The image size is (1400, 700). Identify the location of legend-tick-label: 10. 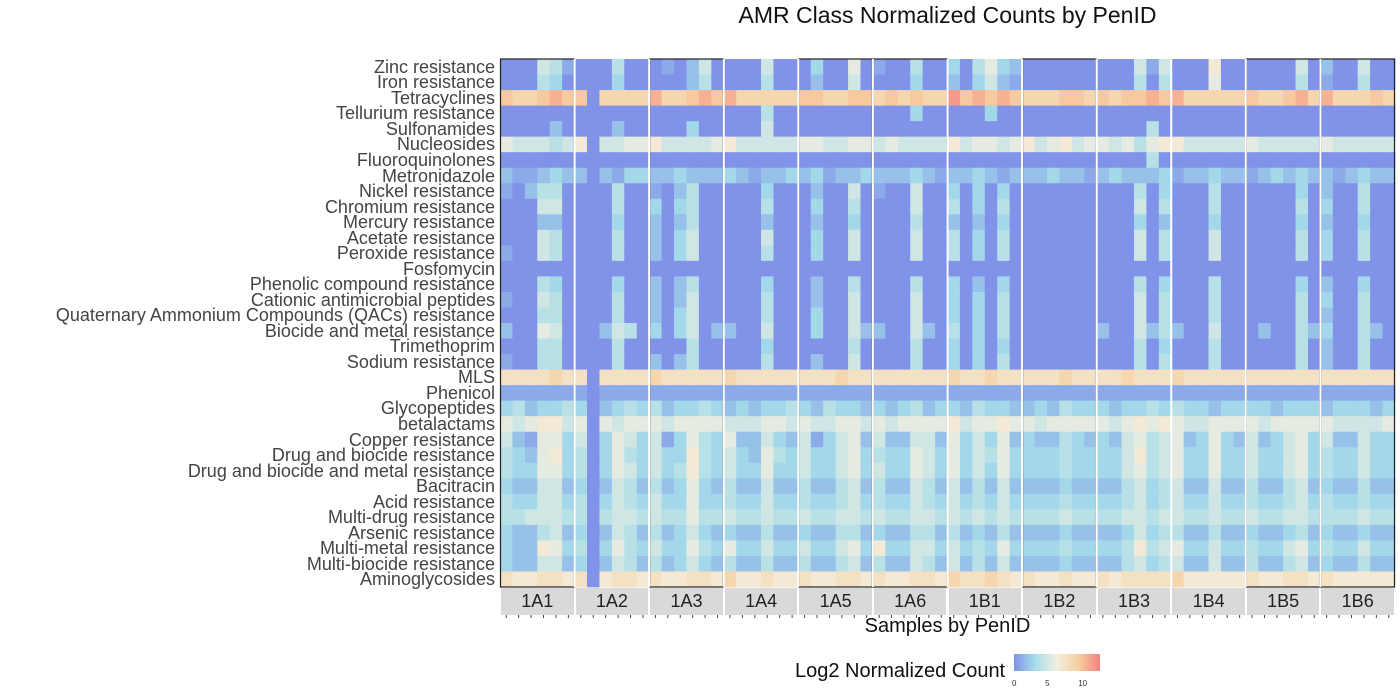
(1083, 683).